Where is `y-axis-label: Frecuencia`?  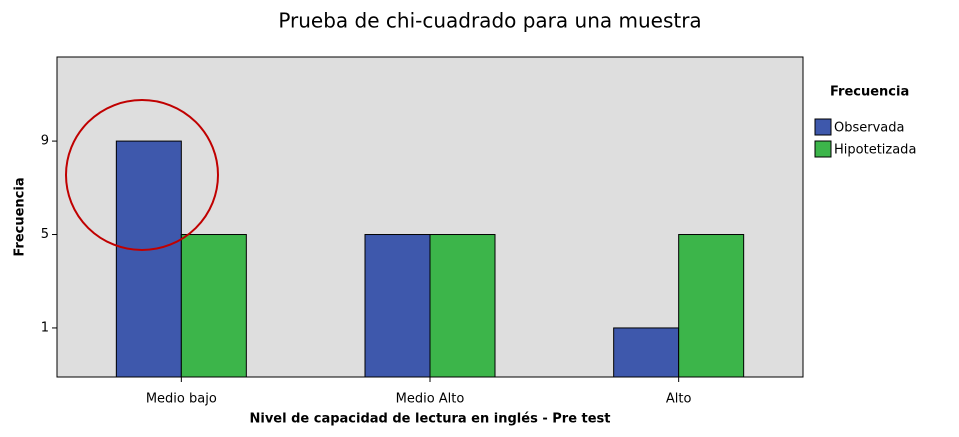 y-axis-label: Frecuencia is located at coordinates (20, 216).